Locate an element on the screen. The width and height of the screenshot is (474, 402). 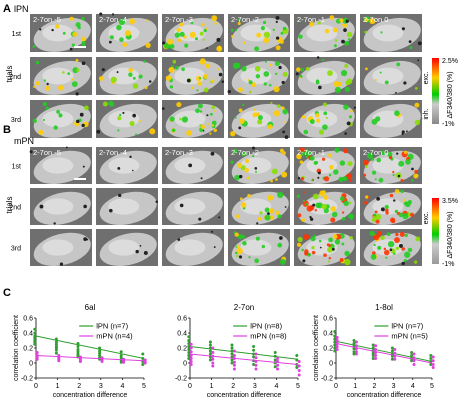
panel-b-trials-label: trials is located at coordinates (9, 205).